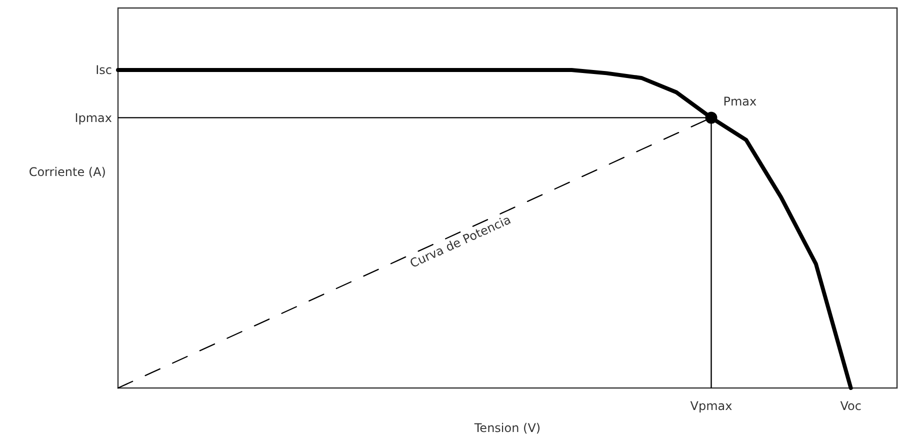  What do you see at coordinates (104, 70) in the screenshot?
I see `text: Isc` at bounding box center [104, 70].